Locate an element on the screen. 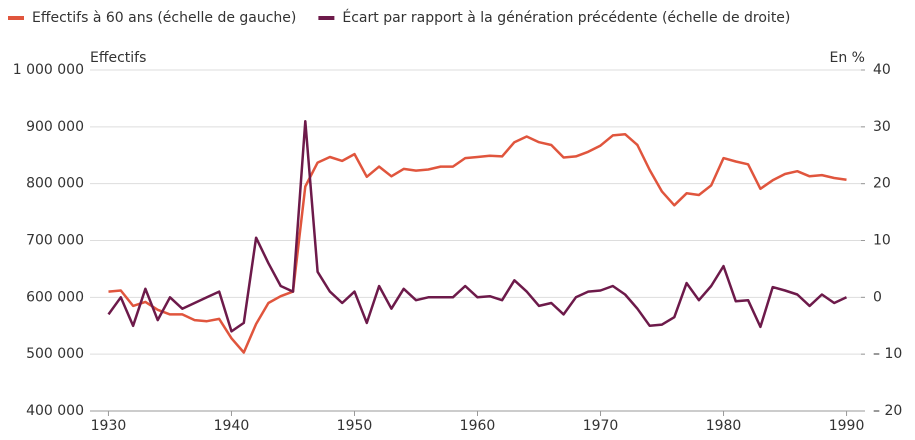 Image resolution: width=915 pixels, height=440 pixels. x-tick-label: 1950 is located at coordinates (355, 426).